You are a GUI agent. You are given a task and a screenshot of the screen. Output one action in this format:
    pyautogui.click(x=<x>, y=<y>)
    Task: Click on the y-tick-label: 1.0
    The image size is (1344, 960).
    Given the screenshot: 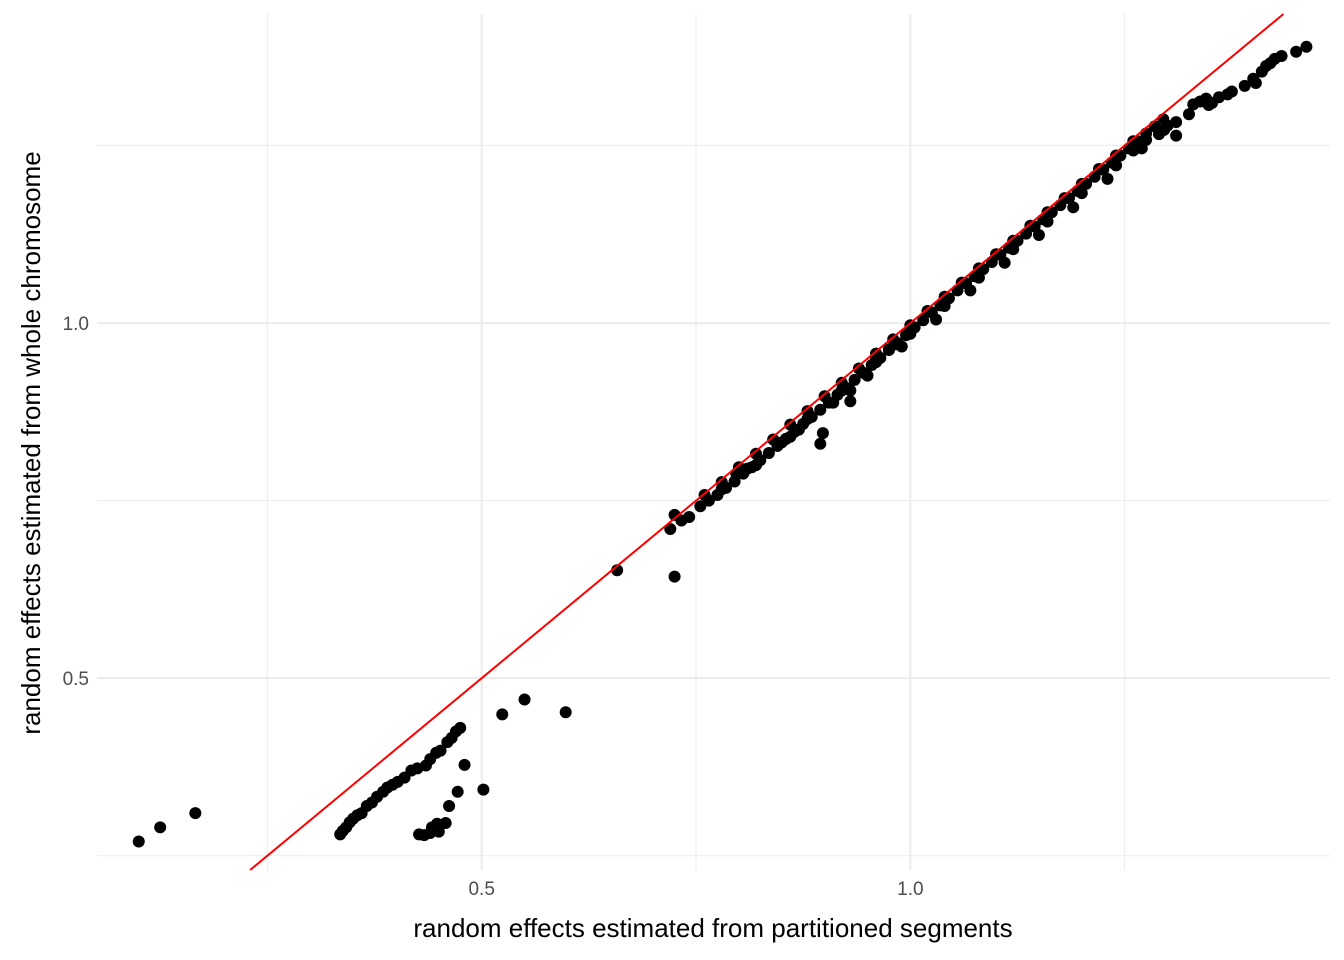 What is the action you would take?
    pyautogui.click(x=76, y=324)
    